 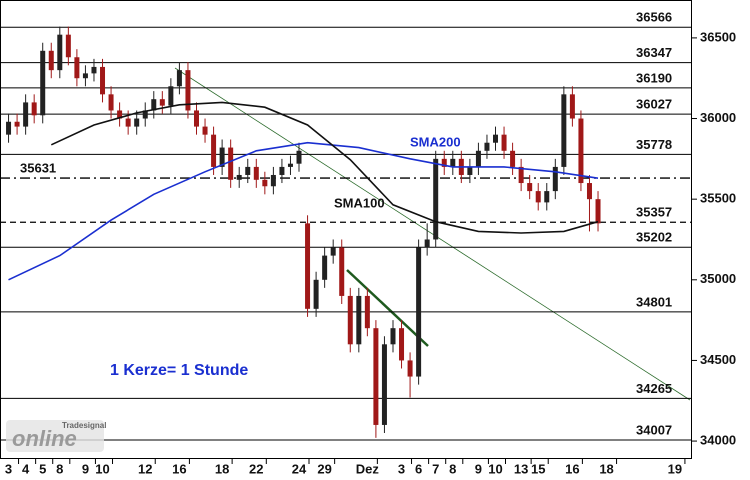 What do you see at coordinates (179, 370) in the screenshot?
I see `annotation: 1 Kerze= 1 Stunde` at bounding box center [179, 370].